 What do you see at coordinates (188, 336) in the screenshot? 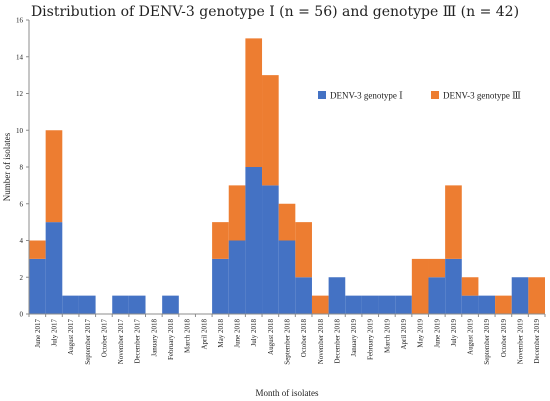
I see `x-tick-label: March 2018` at bounding box center [188, 336].